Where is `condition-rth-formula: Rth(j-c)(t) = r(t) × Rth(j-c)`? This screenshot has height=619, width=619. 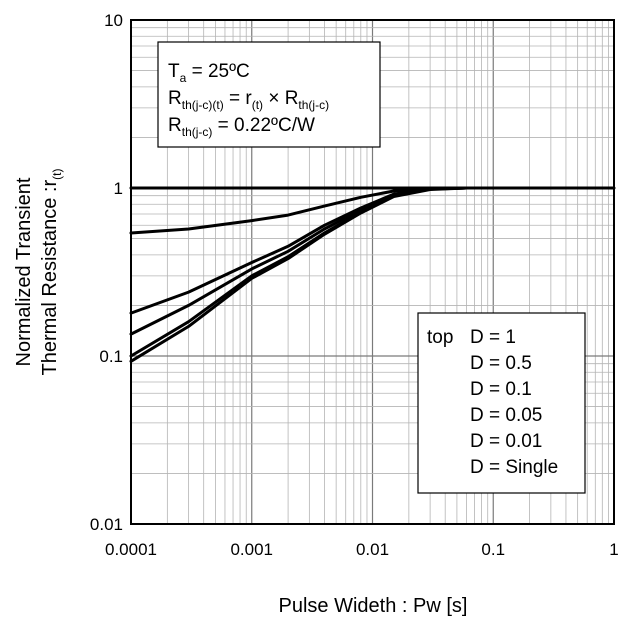
condition-rth-formula: Rth(j-c)(t) = r(t) × Rth(j-c) is located at coordinates (248, 100).